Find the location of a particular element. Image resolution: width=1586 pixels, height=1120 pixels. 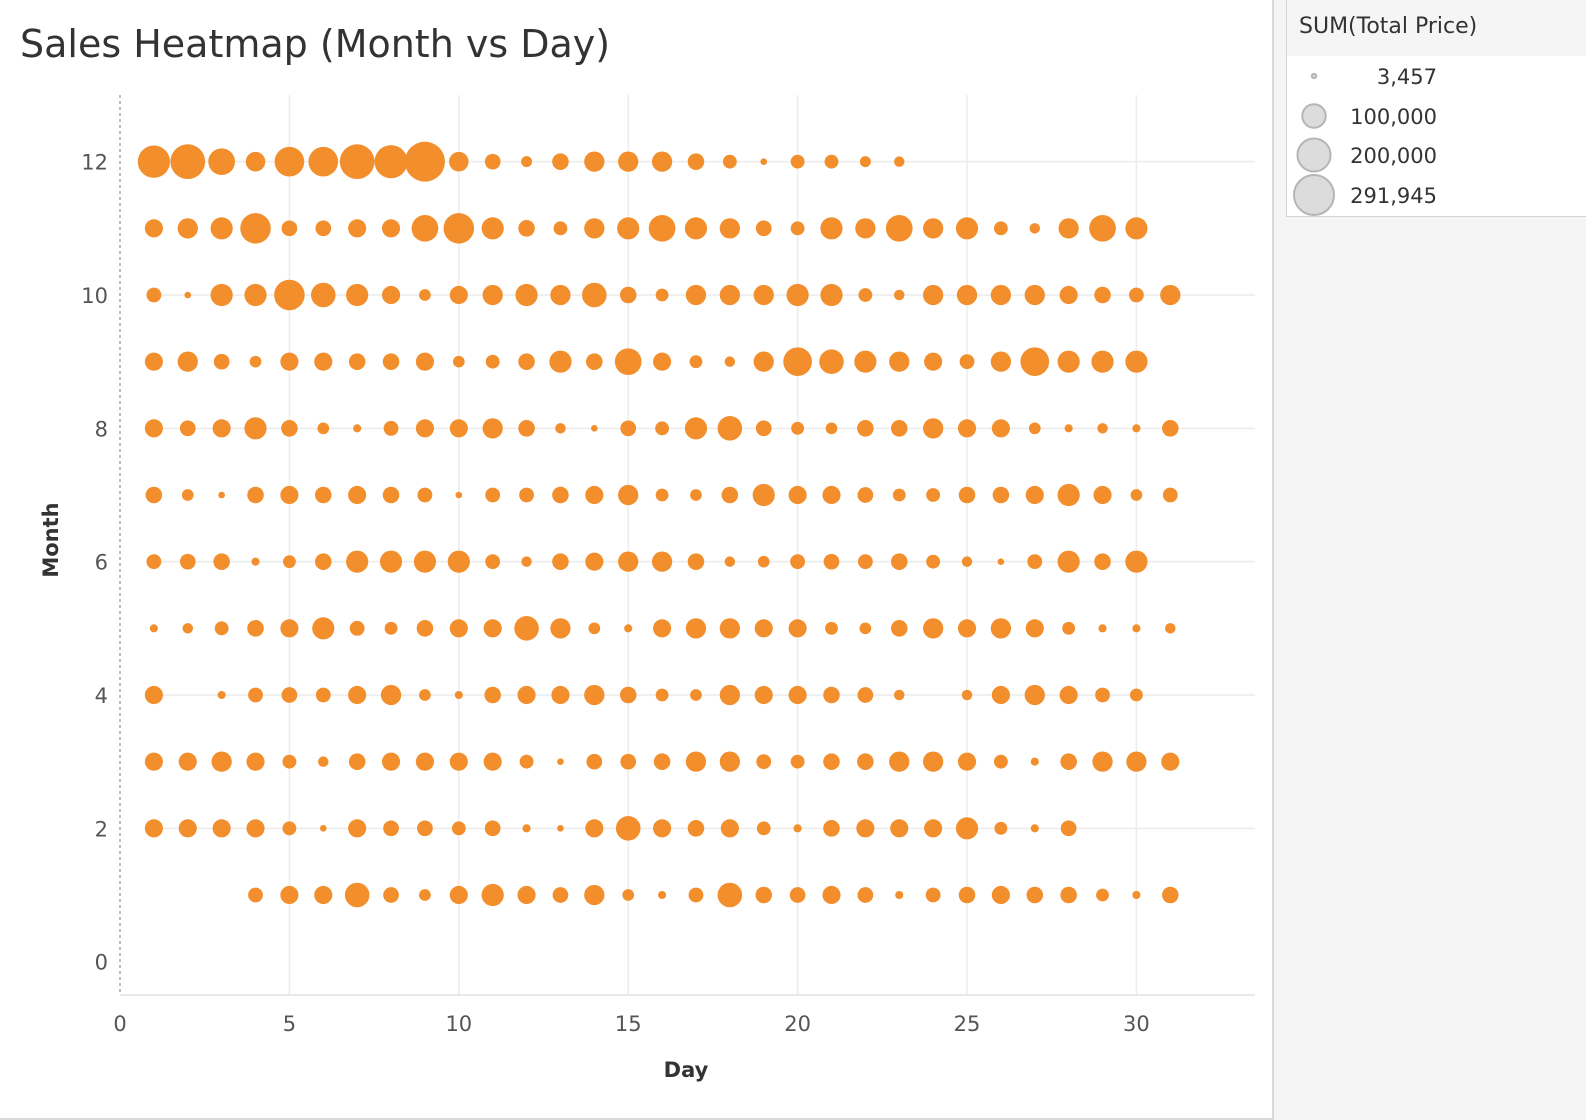

bubble-m2-d3 is located at coordinates (221, 828).